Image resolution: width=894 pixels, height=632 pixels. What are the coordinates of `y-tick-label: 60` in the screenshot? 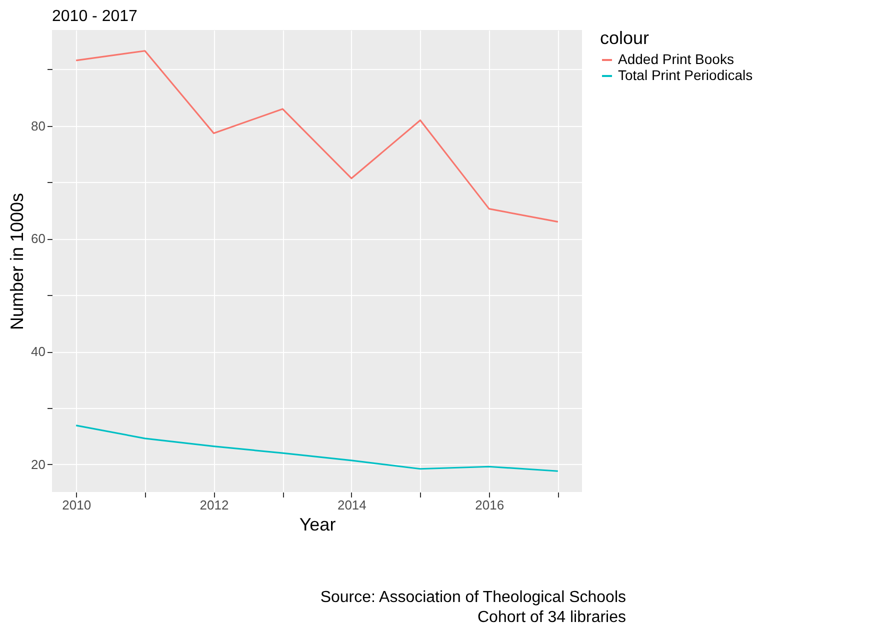 It's located at (38, 238).